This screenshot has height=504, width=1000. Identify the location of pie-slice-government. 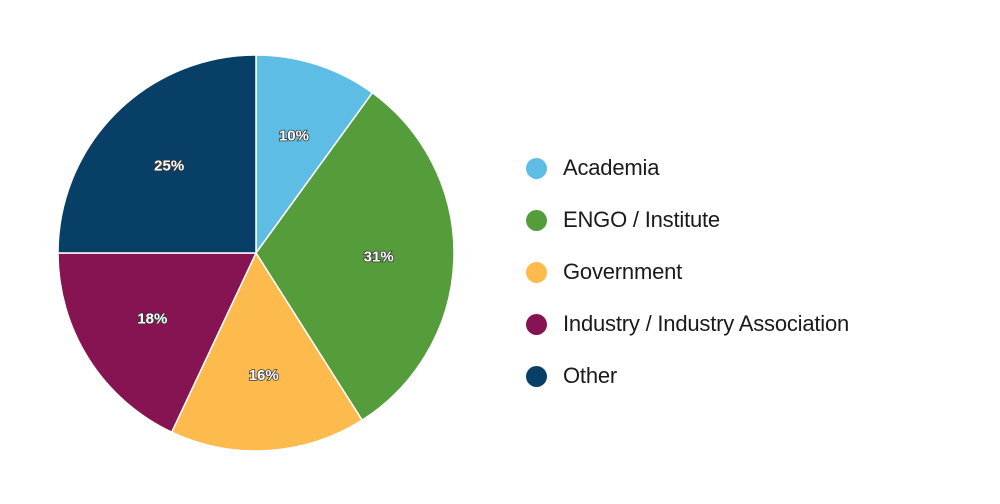
(267, 351).